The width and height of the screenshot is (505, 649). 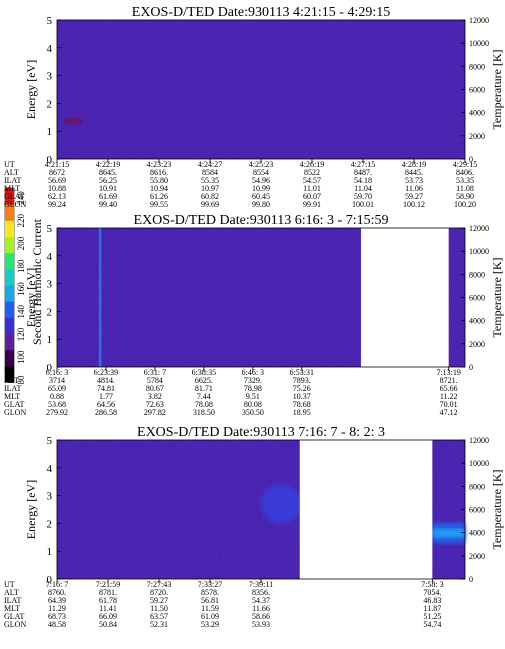 I want to click on ephemeris-value: 99.91, so click(x=312, y=204).